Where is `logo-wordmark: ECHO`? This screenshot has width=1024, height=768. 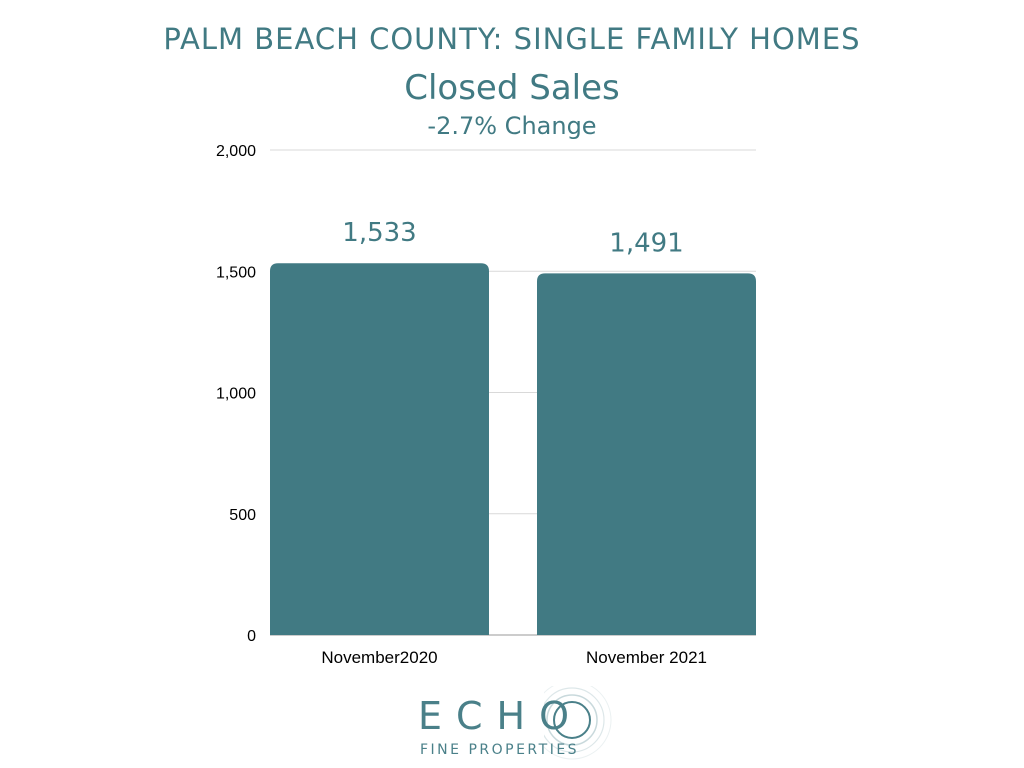 logo-wordmark: ECHO is located at coordinates (501, 716).